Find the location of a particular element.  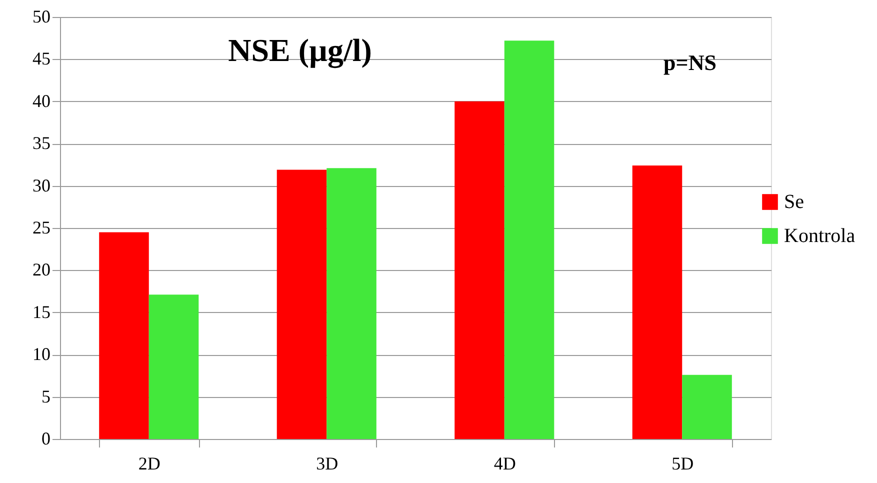

legend-label: Kontrola is located at coordinates (820, 236).